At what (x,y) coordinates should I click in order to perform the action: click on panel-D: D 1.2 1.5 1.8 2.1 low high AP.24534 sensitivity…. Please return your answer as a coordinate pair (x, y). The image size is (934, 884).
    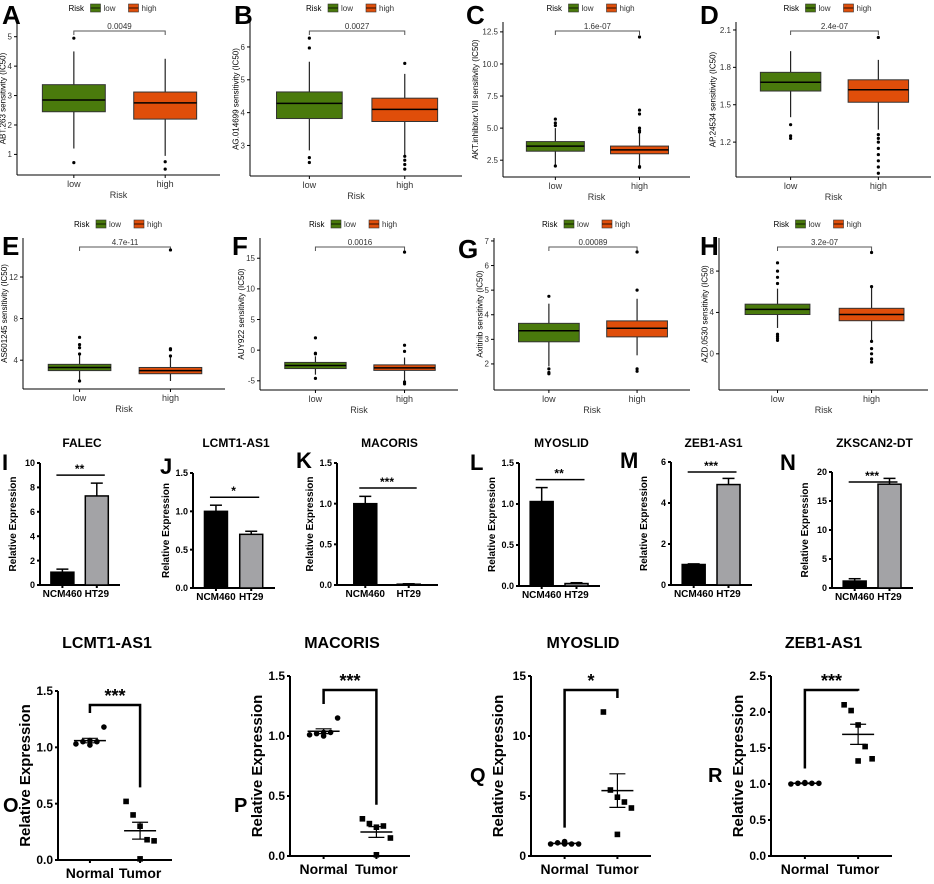
    Looking at the image, I should click on (815, 101).